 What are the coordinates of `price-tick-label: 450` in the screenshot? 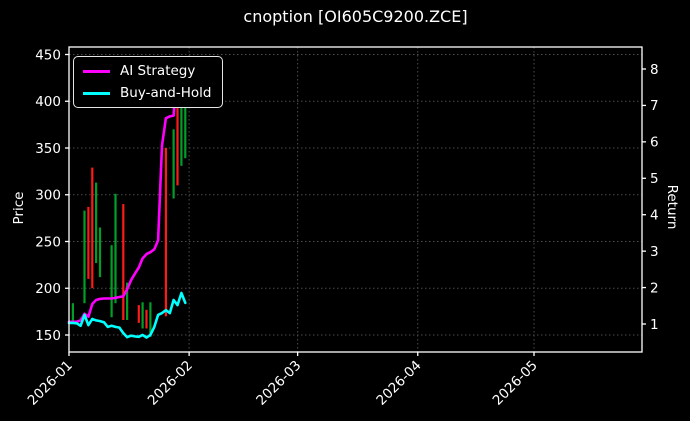 It's located at (48, 55).